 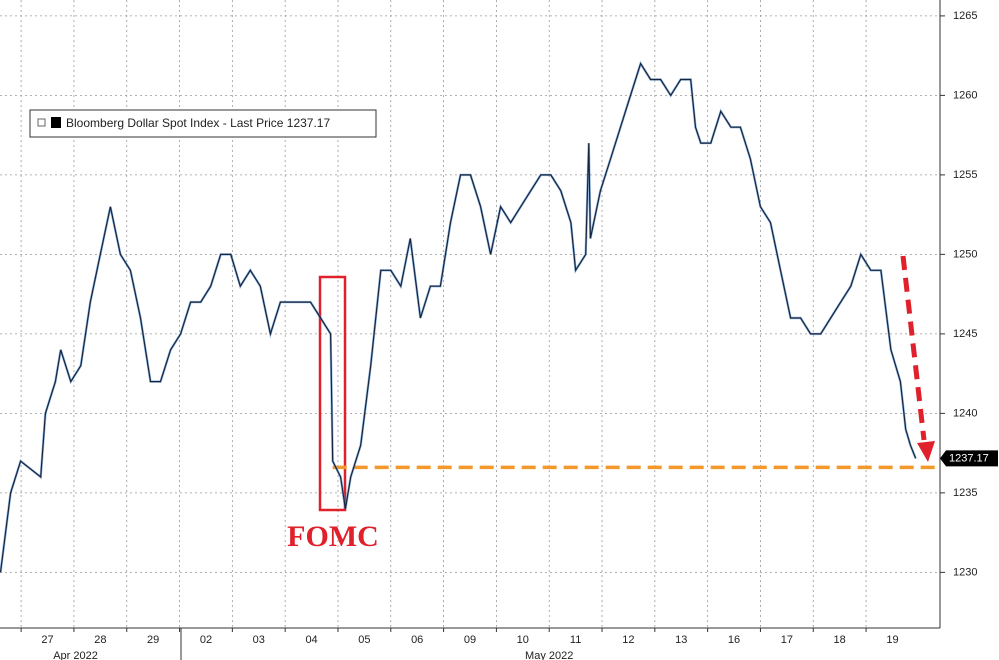 I want to click on y-tick-label: 1255, so click(x=965, y=175).